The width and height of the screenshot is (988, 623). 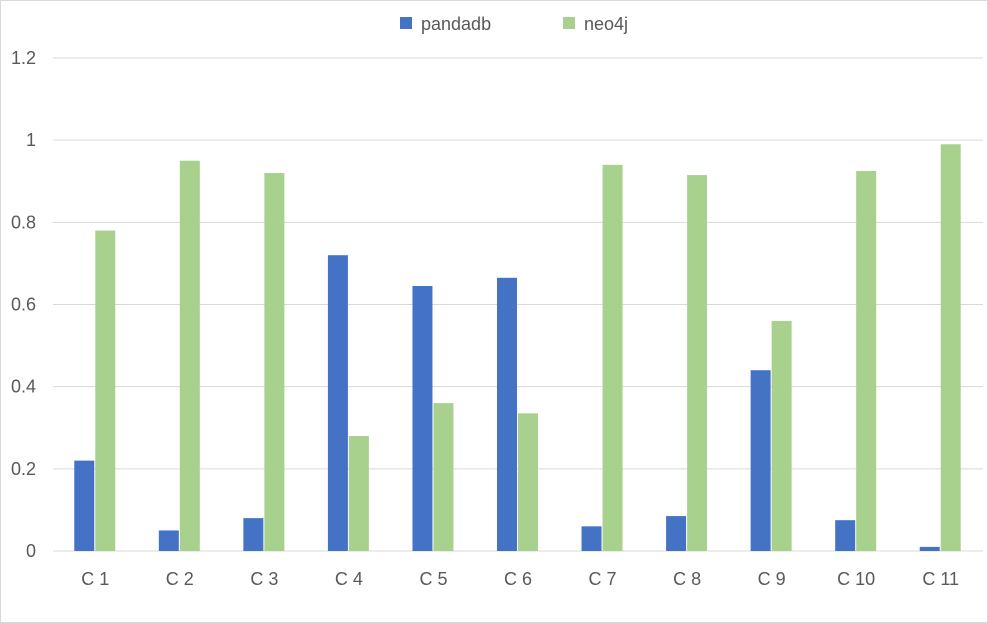 I want to click on x-tick-label: C 9, so click(x=772, y=579).